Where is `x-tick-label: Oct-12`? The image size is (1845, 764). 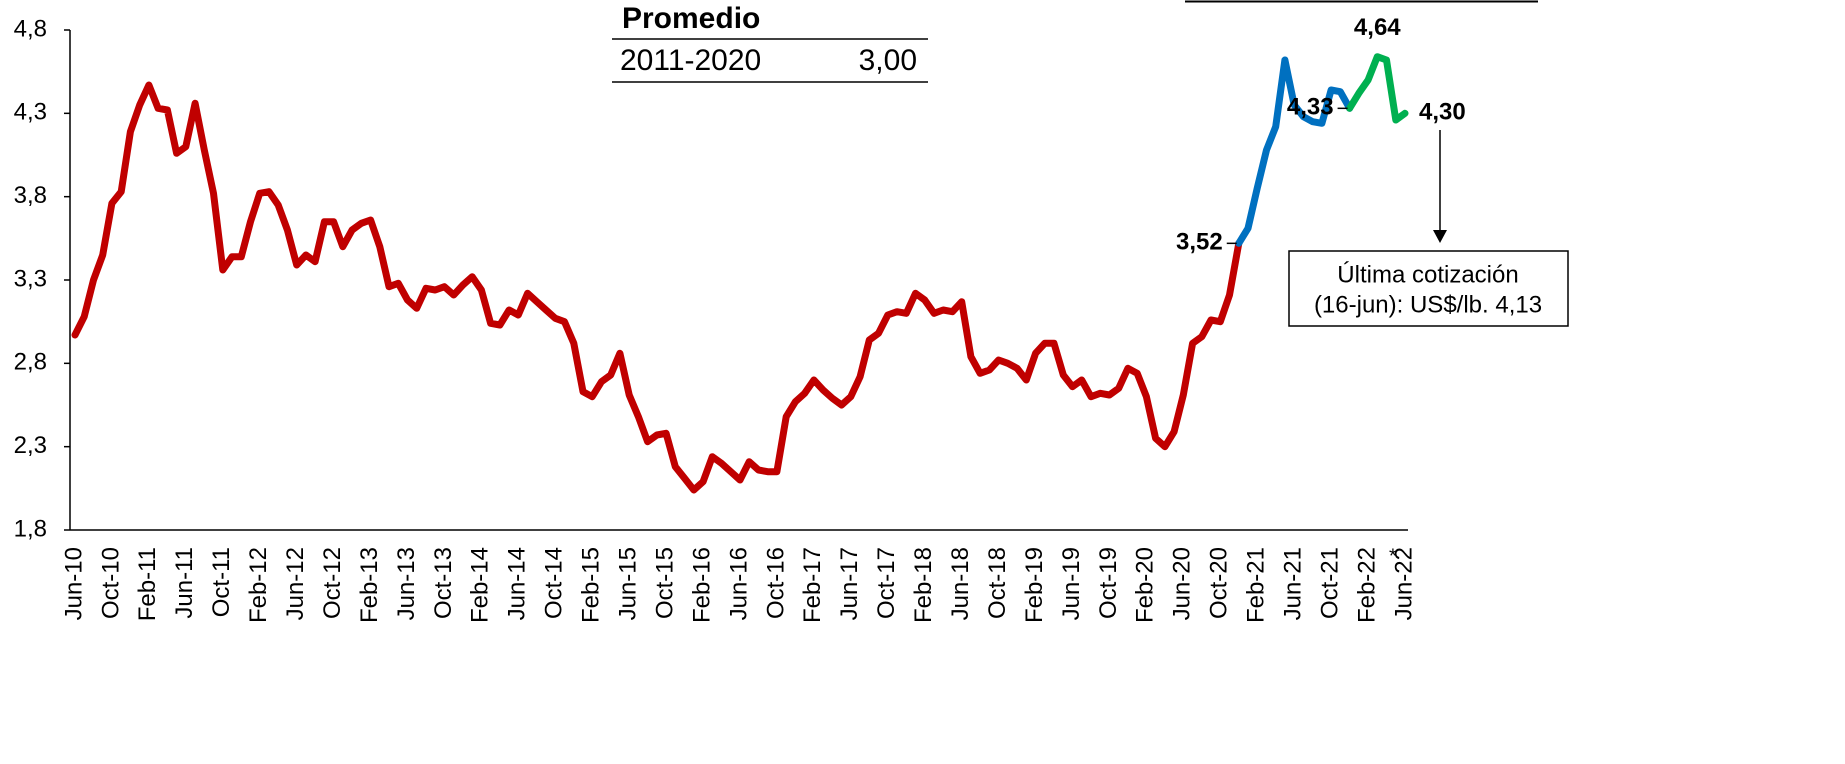 x-tick-label: Oct-12 is located at coordinates (332, 583).